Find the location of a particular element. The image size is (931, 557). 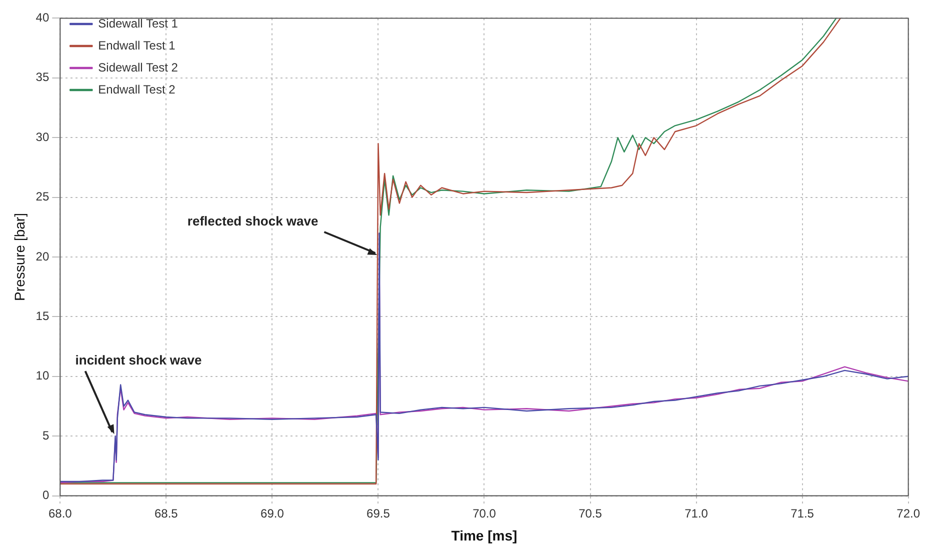

y-tick-label: 10 is located at coordinates (43, 375).